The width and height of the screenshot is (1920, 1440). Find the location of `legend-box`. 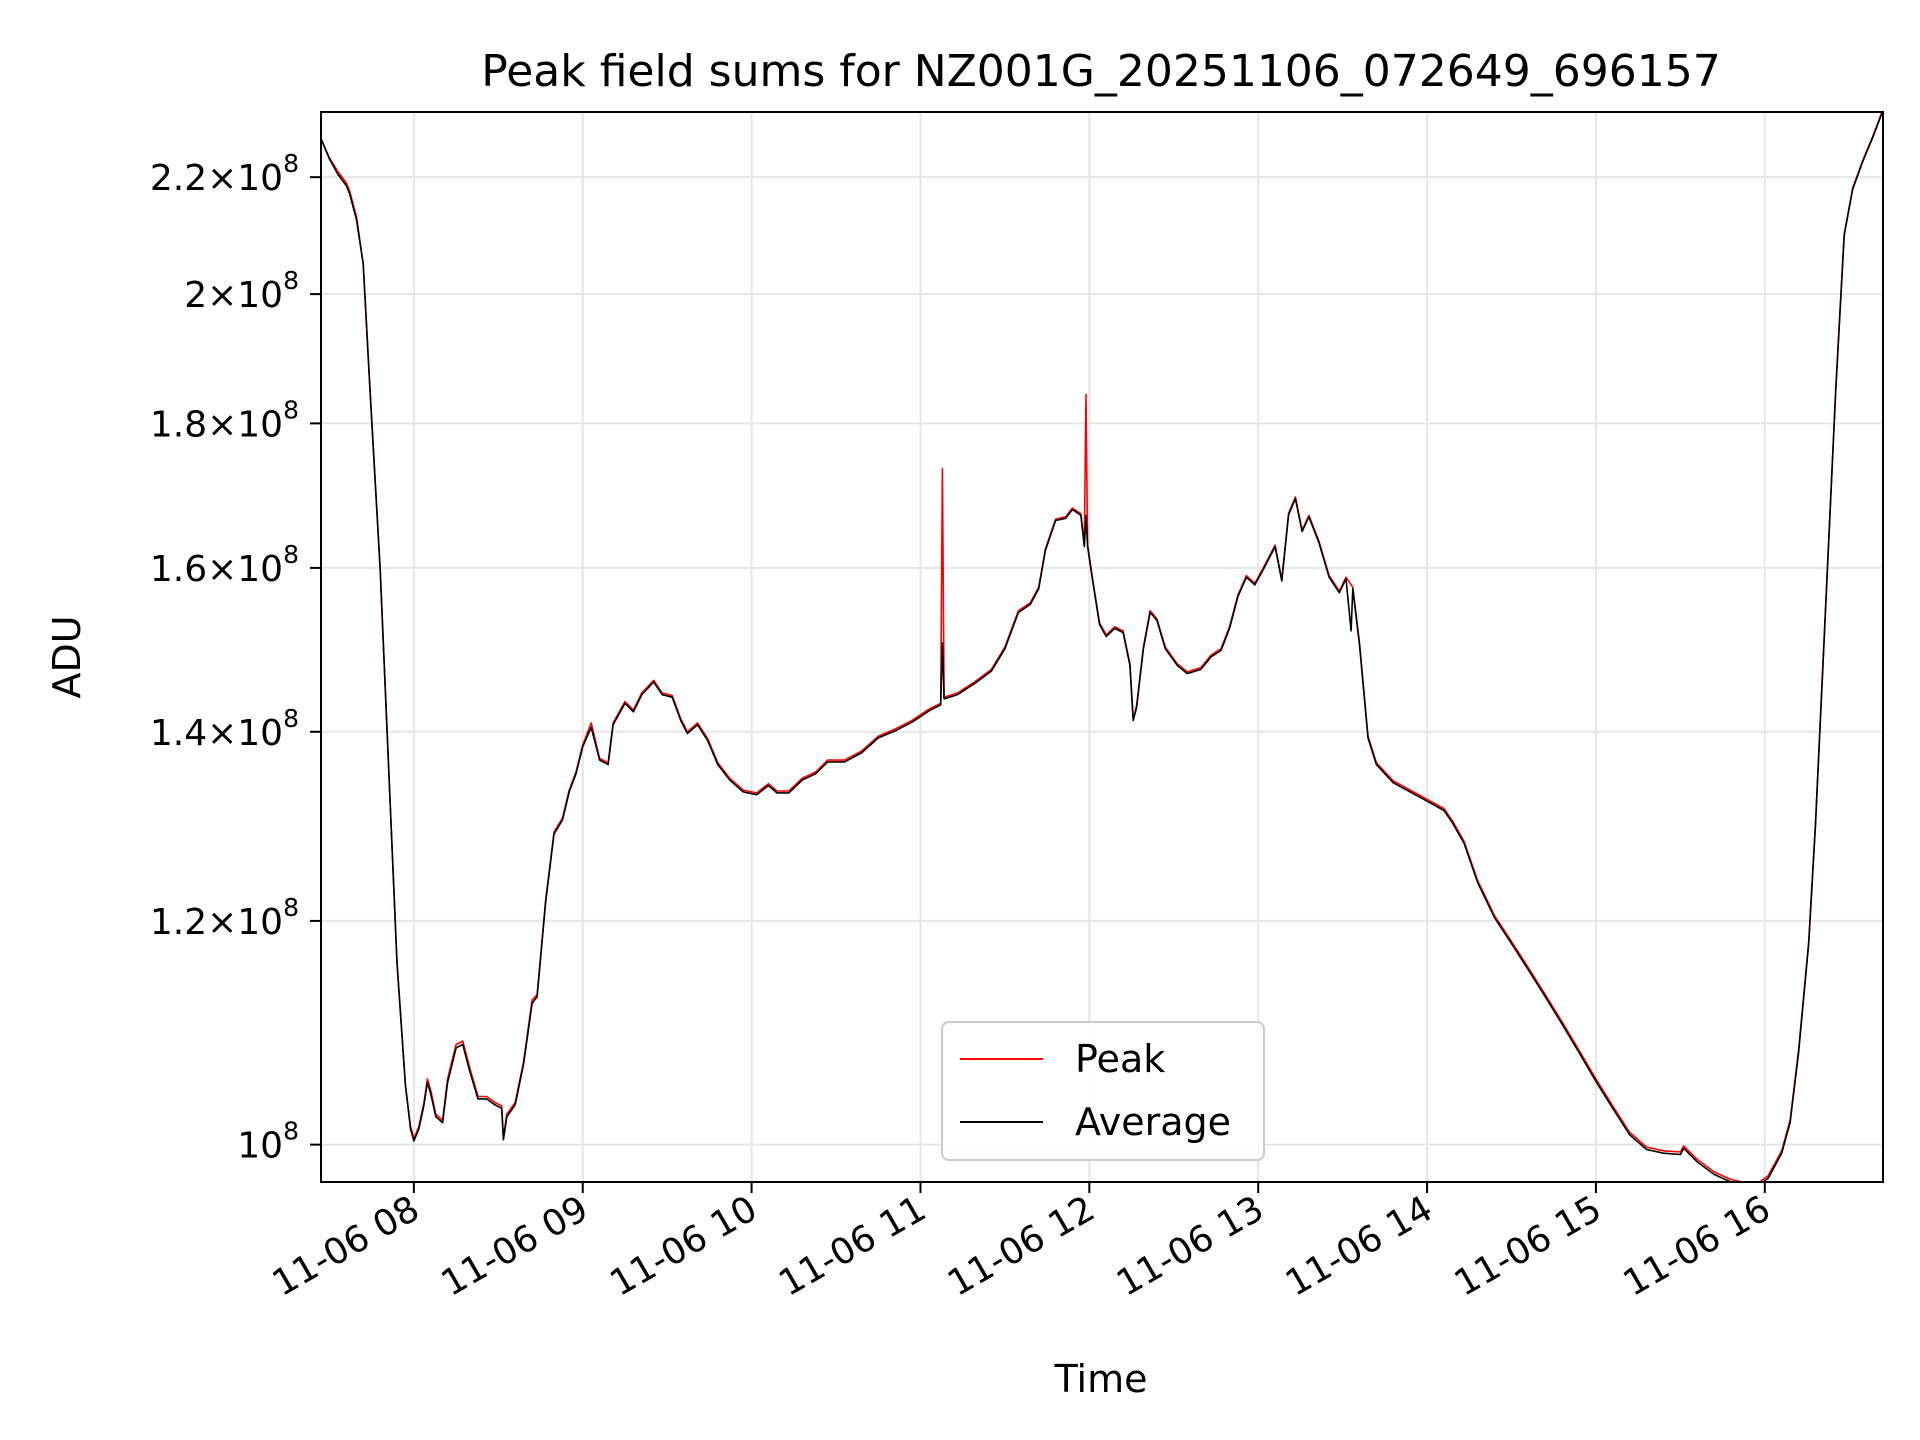

legend-box is located at coordinates (1103, 1091).